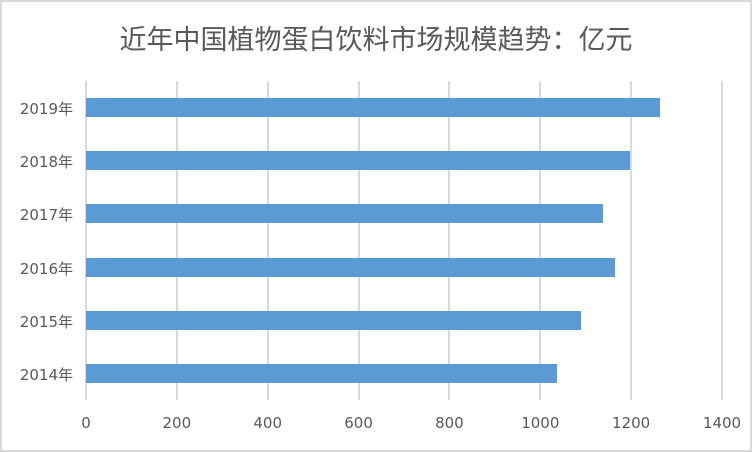  What do you see at coordinates (358, 423) in the screenshot?
I see `x-tick-label: 600` at bounding box center [358, 423].